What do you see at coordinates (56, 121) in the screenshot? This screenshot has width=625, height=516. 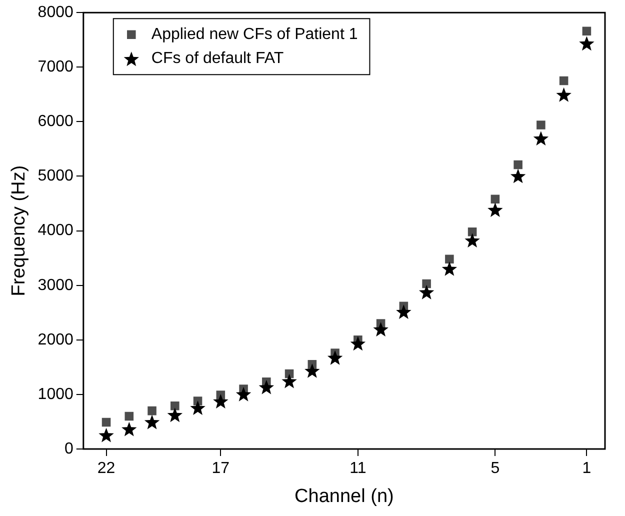 I see `y-tick-label: 6000` at bounding box center [56, 121].